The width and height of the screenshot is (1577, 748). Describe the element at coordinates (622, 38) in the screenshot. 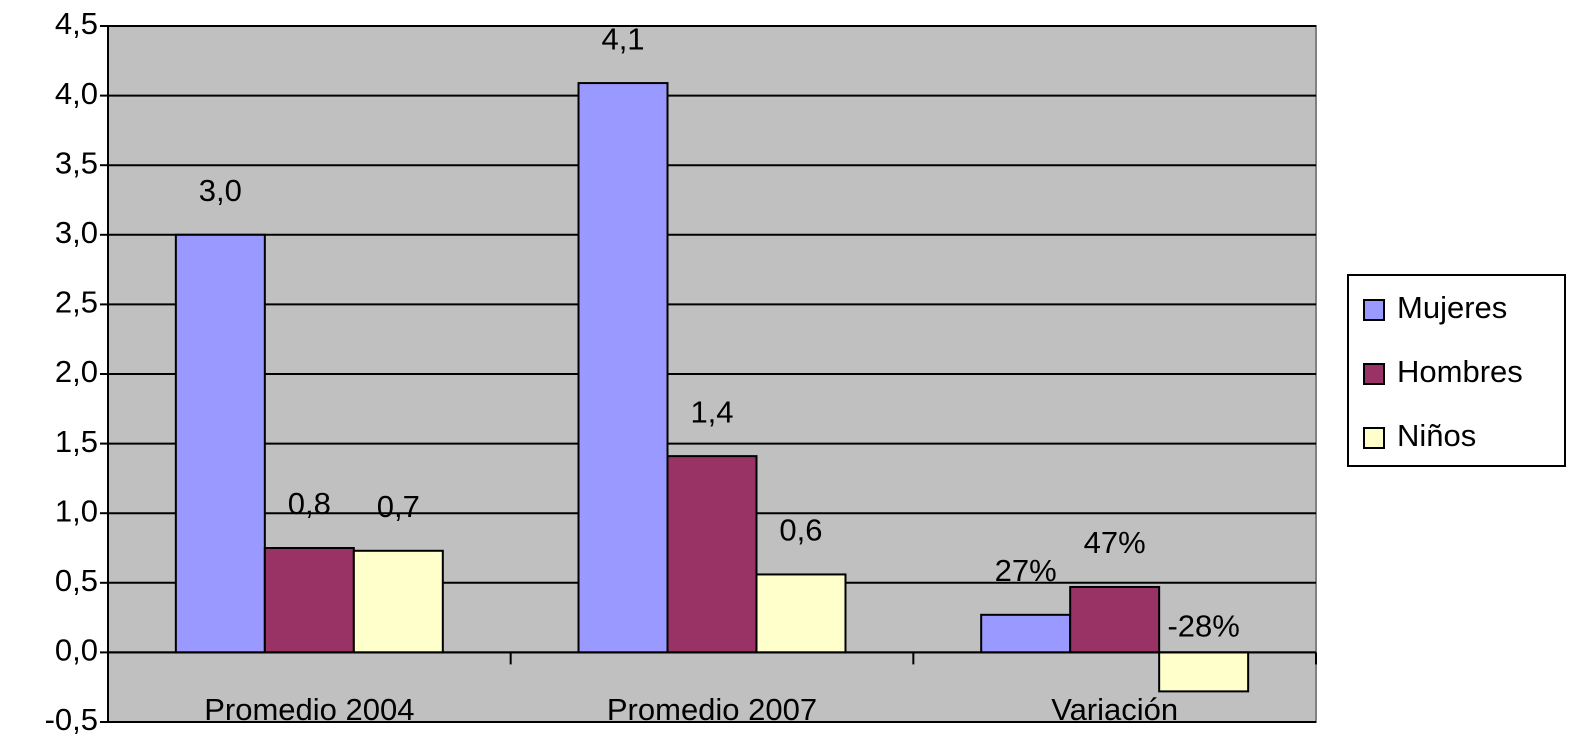

I see `data-label: 4,1` at that location.